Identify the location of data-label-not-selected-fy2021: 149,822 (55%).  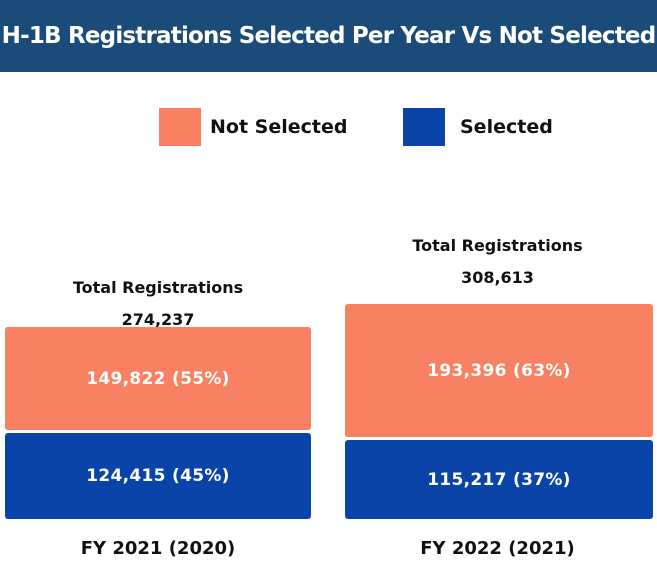
(158, 378).